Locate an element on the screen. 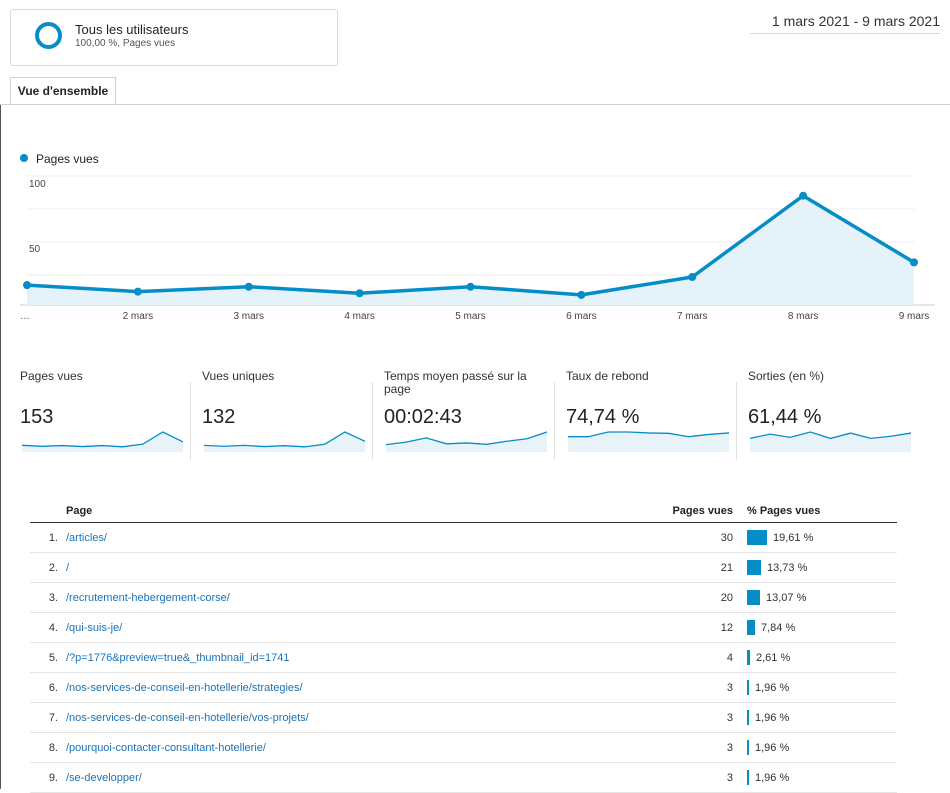  row-pct: 13,07 % is located at coordinates (786, 598).